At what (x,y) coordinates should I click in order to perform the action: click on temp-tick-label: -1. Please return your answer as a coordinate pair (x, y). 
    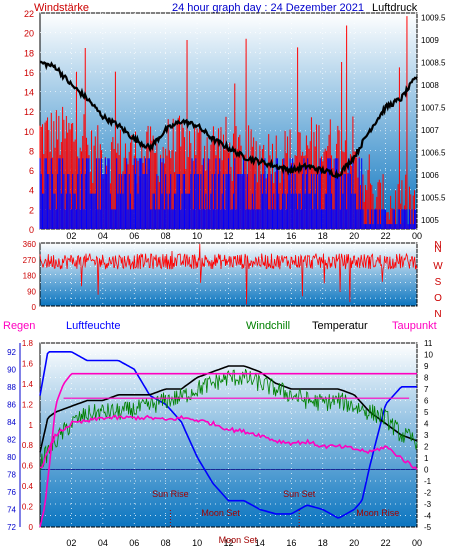
    Looking at the image, I should click on (428, 481).